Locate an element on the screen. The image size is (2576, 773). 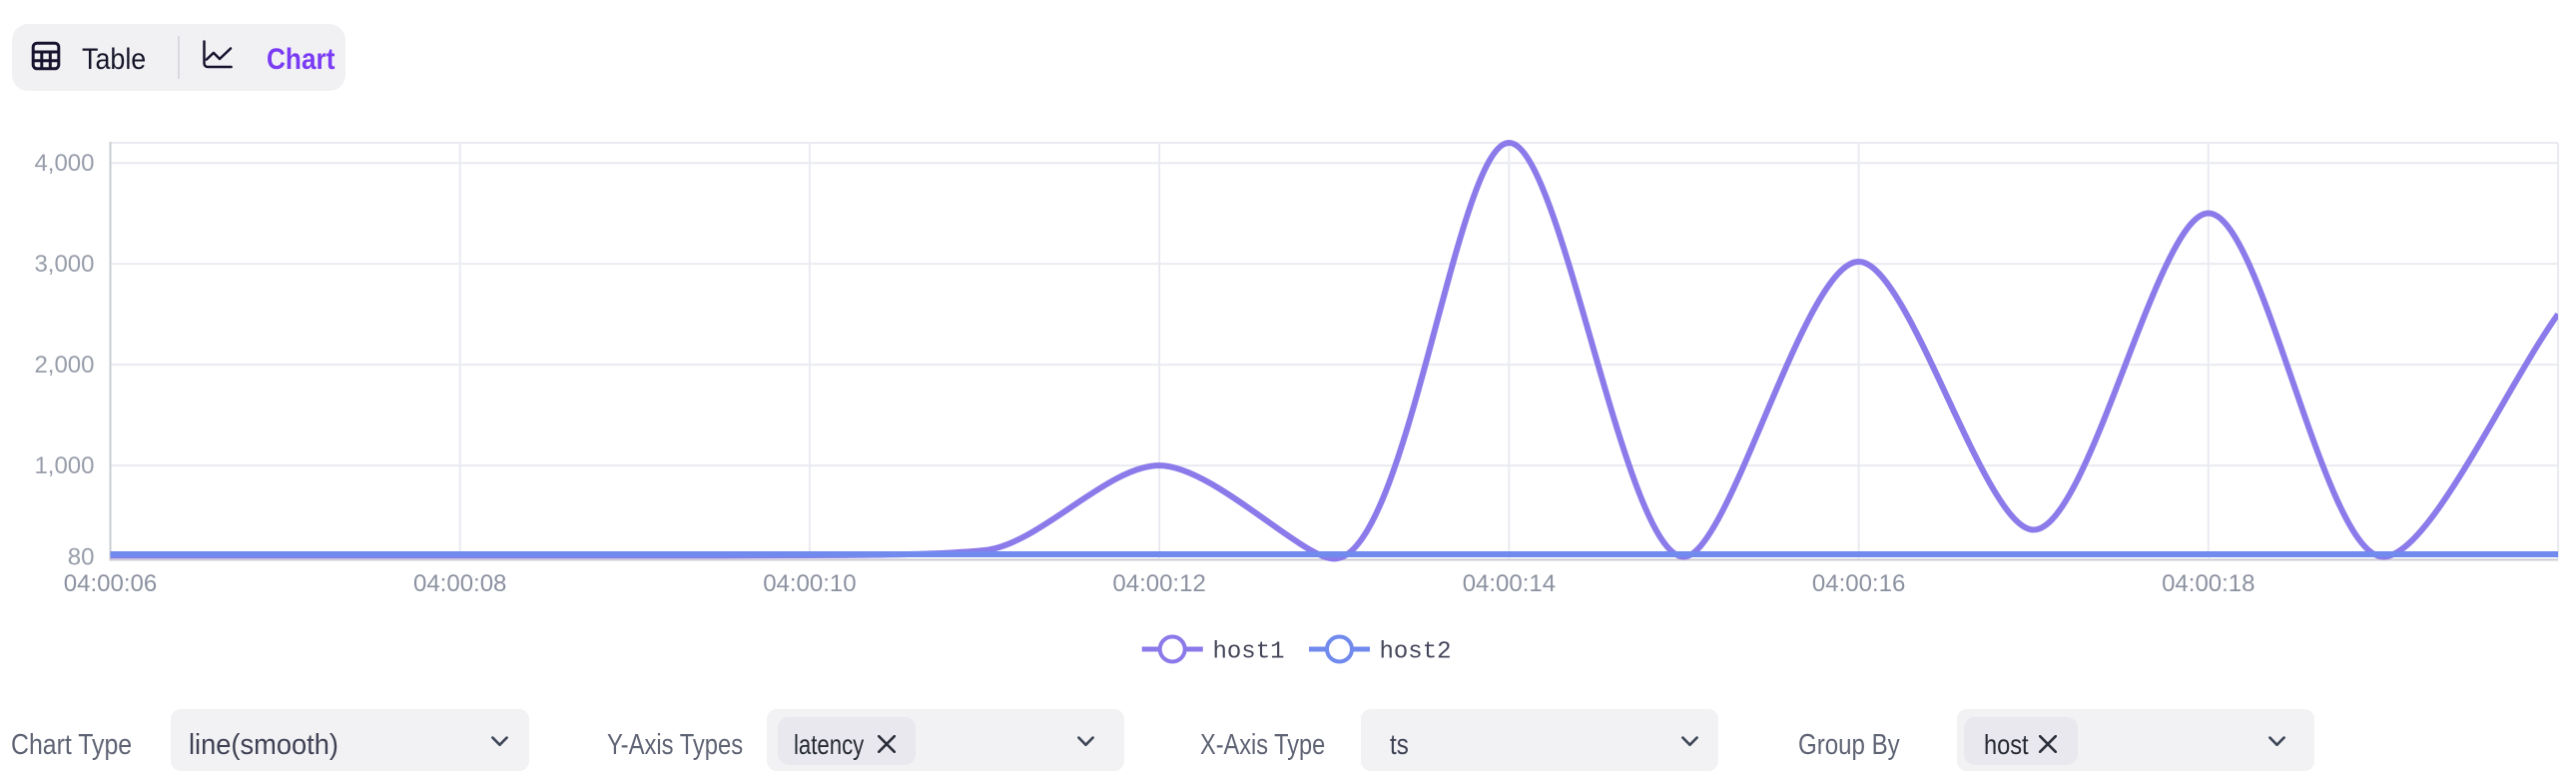
svg-text: 4,000 is located at coordinates (64, 163).